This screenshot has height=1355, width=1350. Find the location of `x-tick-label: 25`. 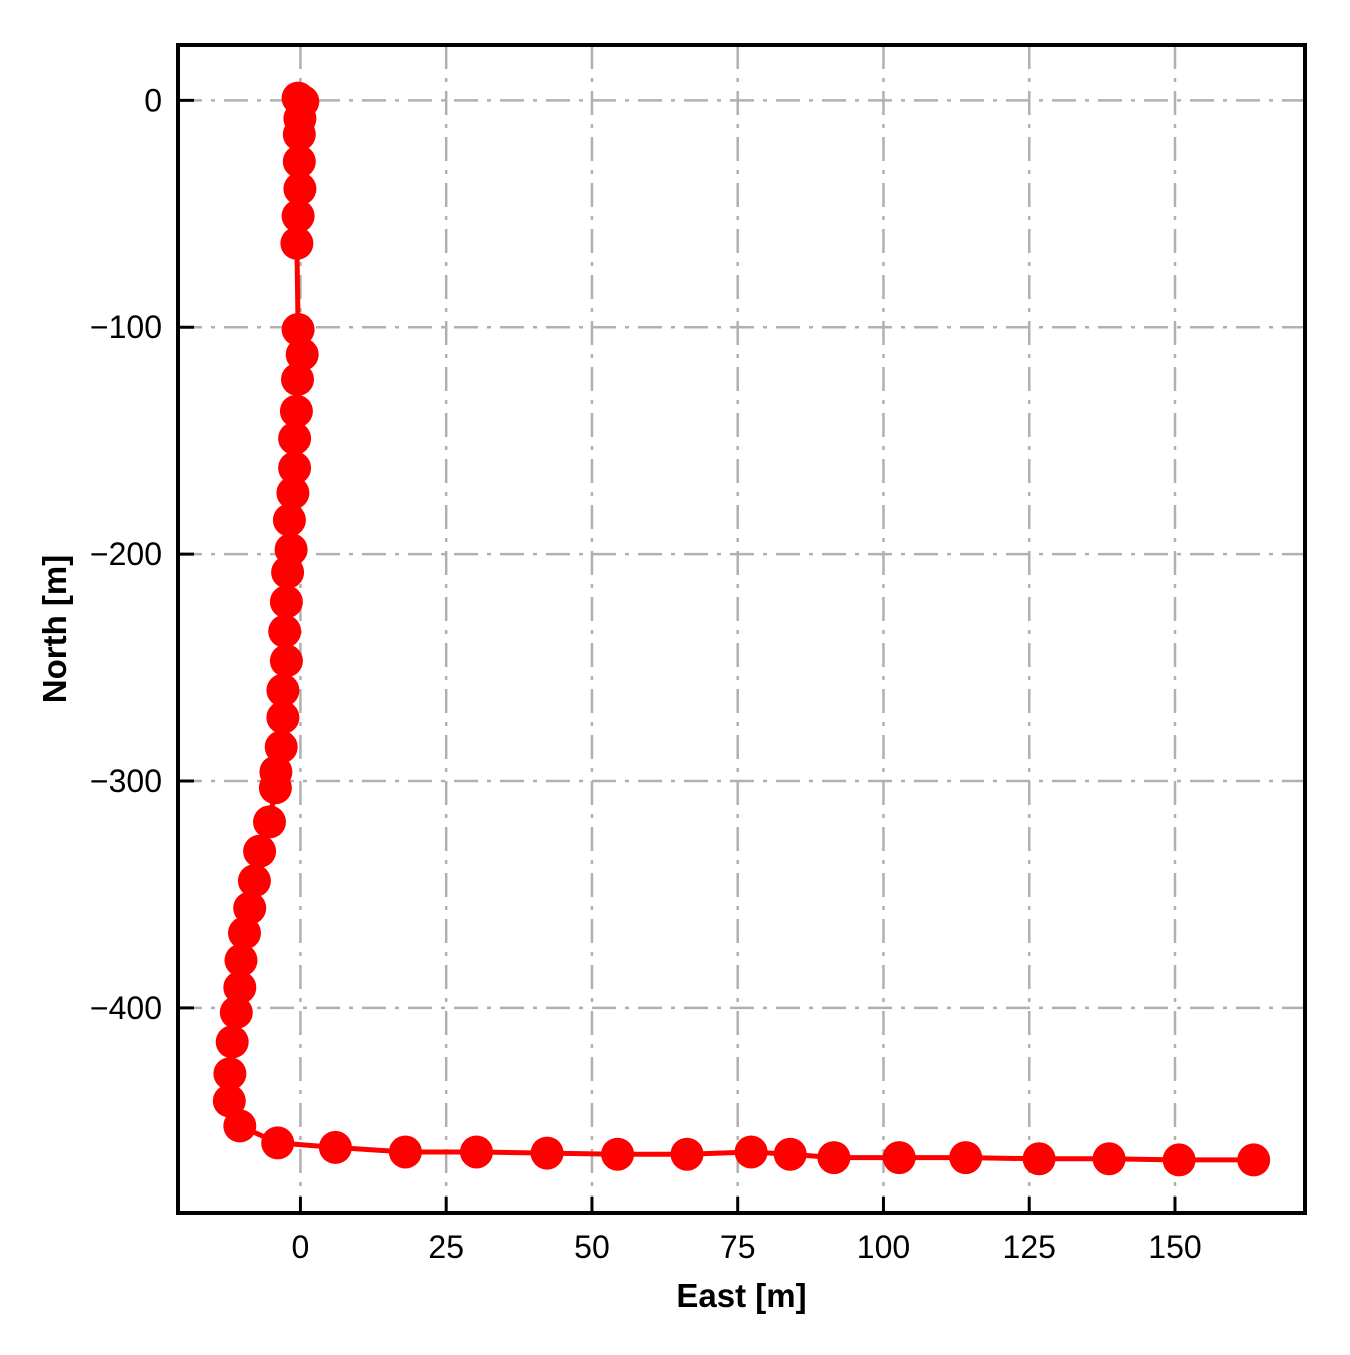

x-tick-label: 25 is located at coordinates (446, 1247).